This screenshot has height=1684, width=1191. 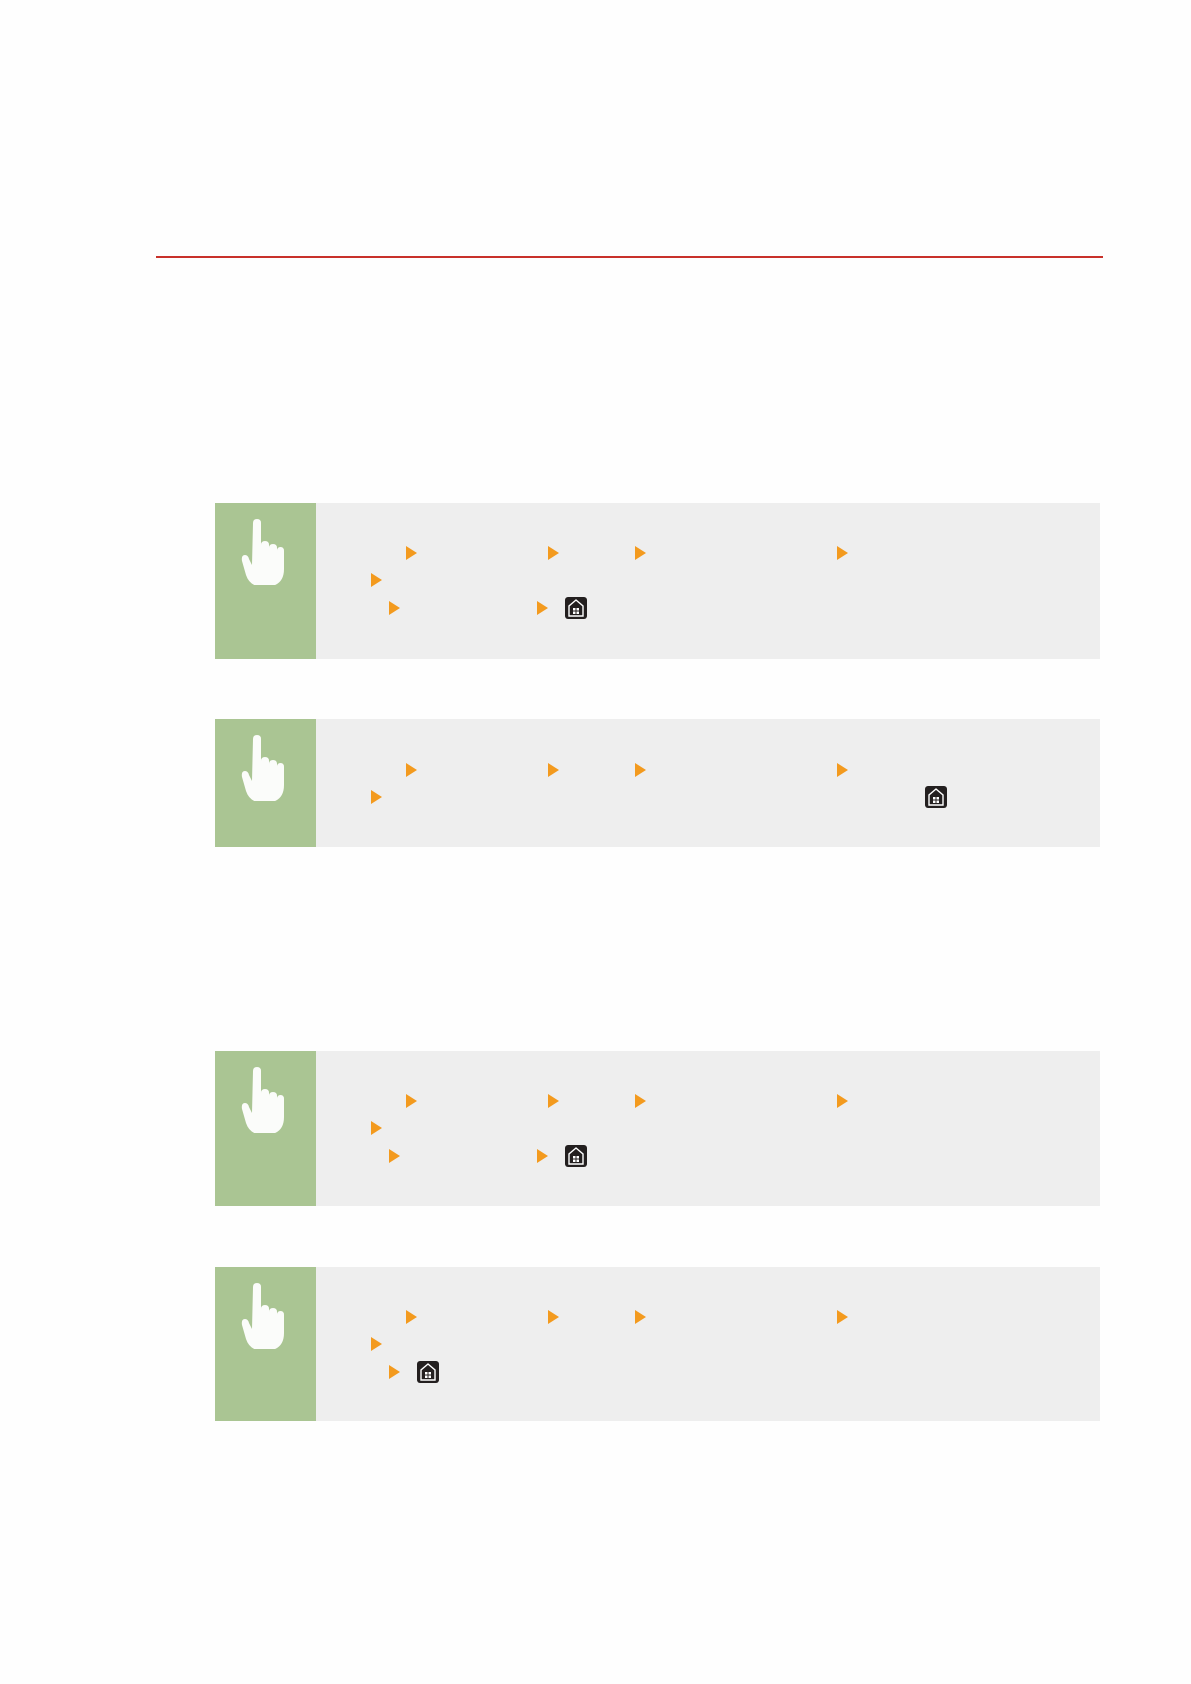 I want to click on section-divider, so click(x=629, y=257).